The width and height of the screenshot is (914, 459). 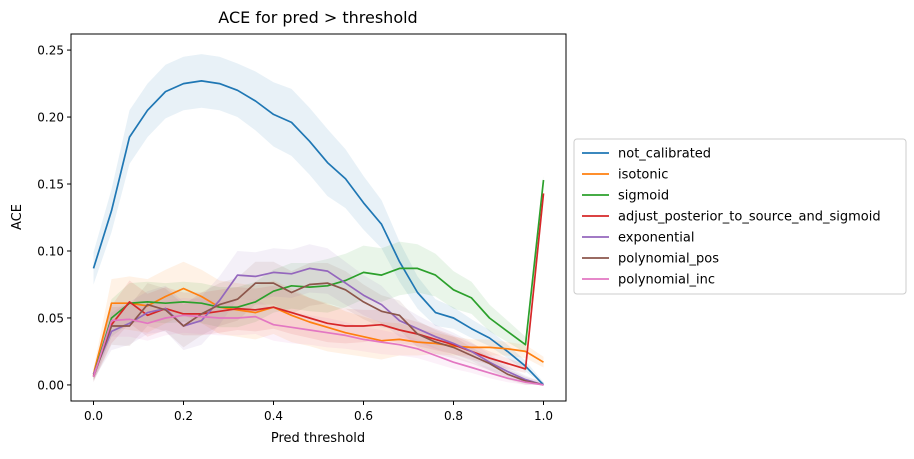 I want to click on x-tick-label: 0.8, so click(x=453, y=416).